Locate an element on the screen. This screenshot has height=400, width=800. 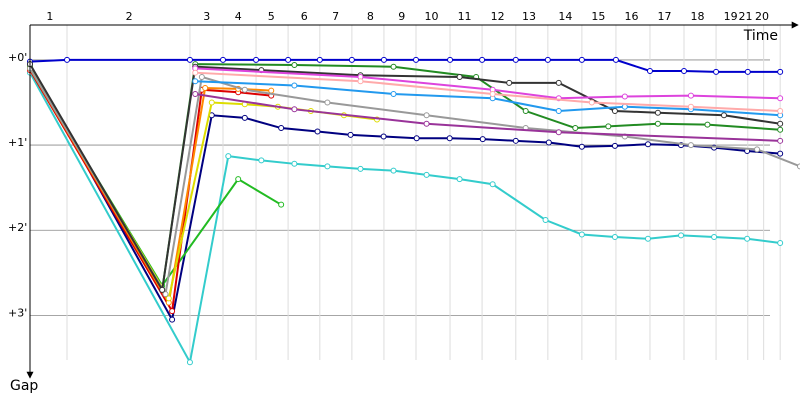
x-tick-label: 17 is located at coordinates (665, 16).